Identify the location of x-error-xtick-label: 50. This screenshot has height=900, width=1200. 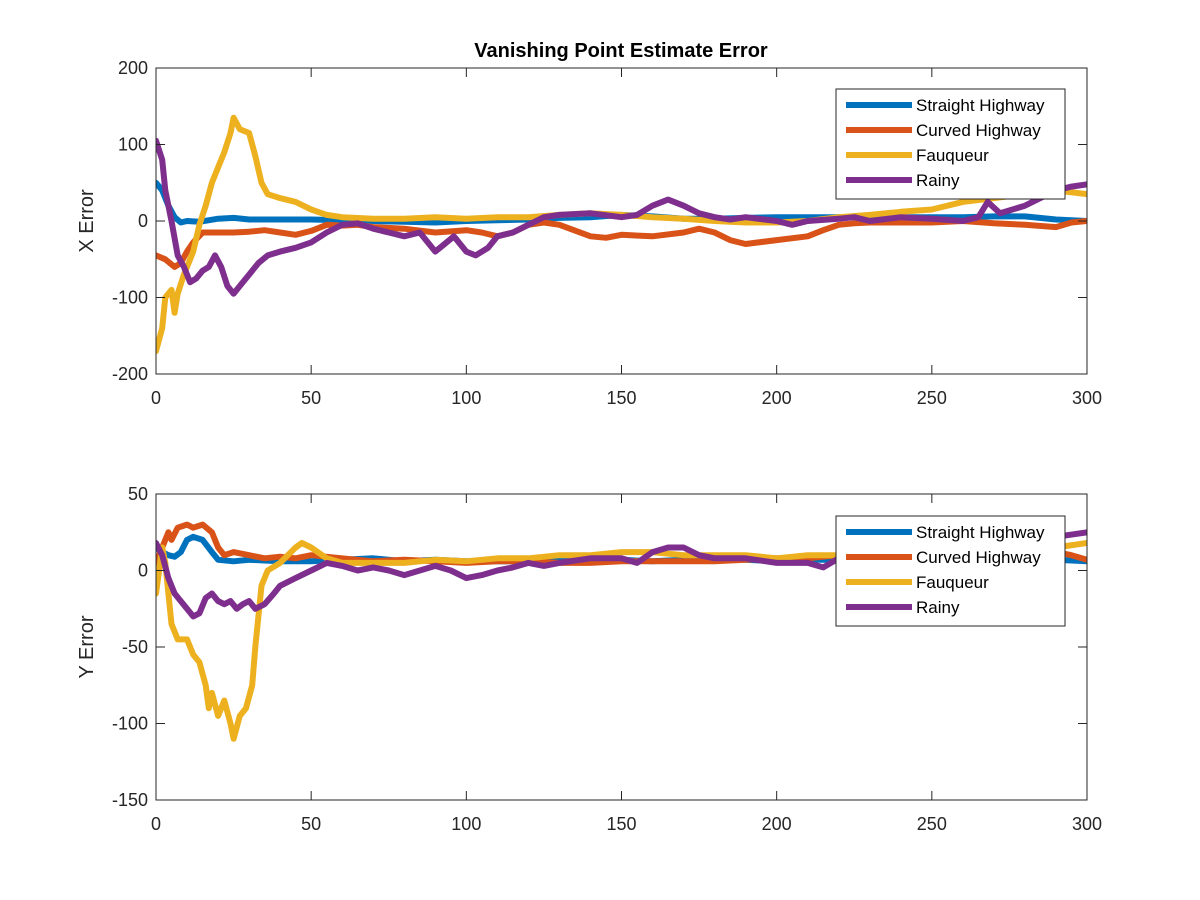
(311, 398).